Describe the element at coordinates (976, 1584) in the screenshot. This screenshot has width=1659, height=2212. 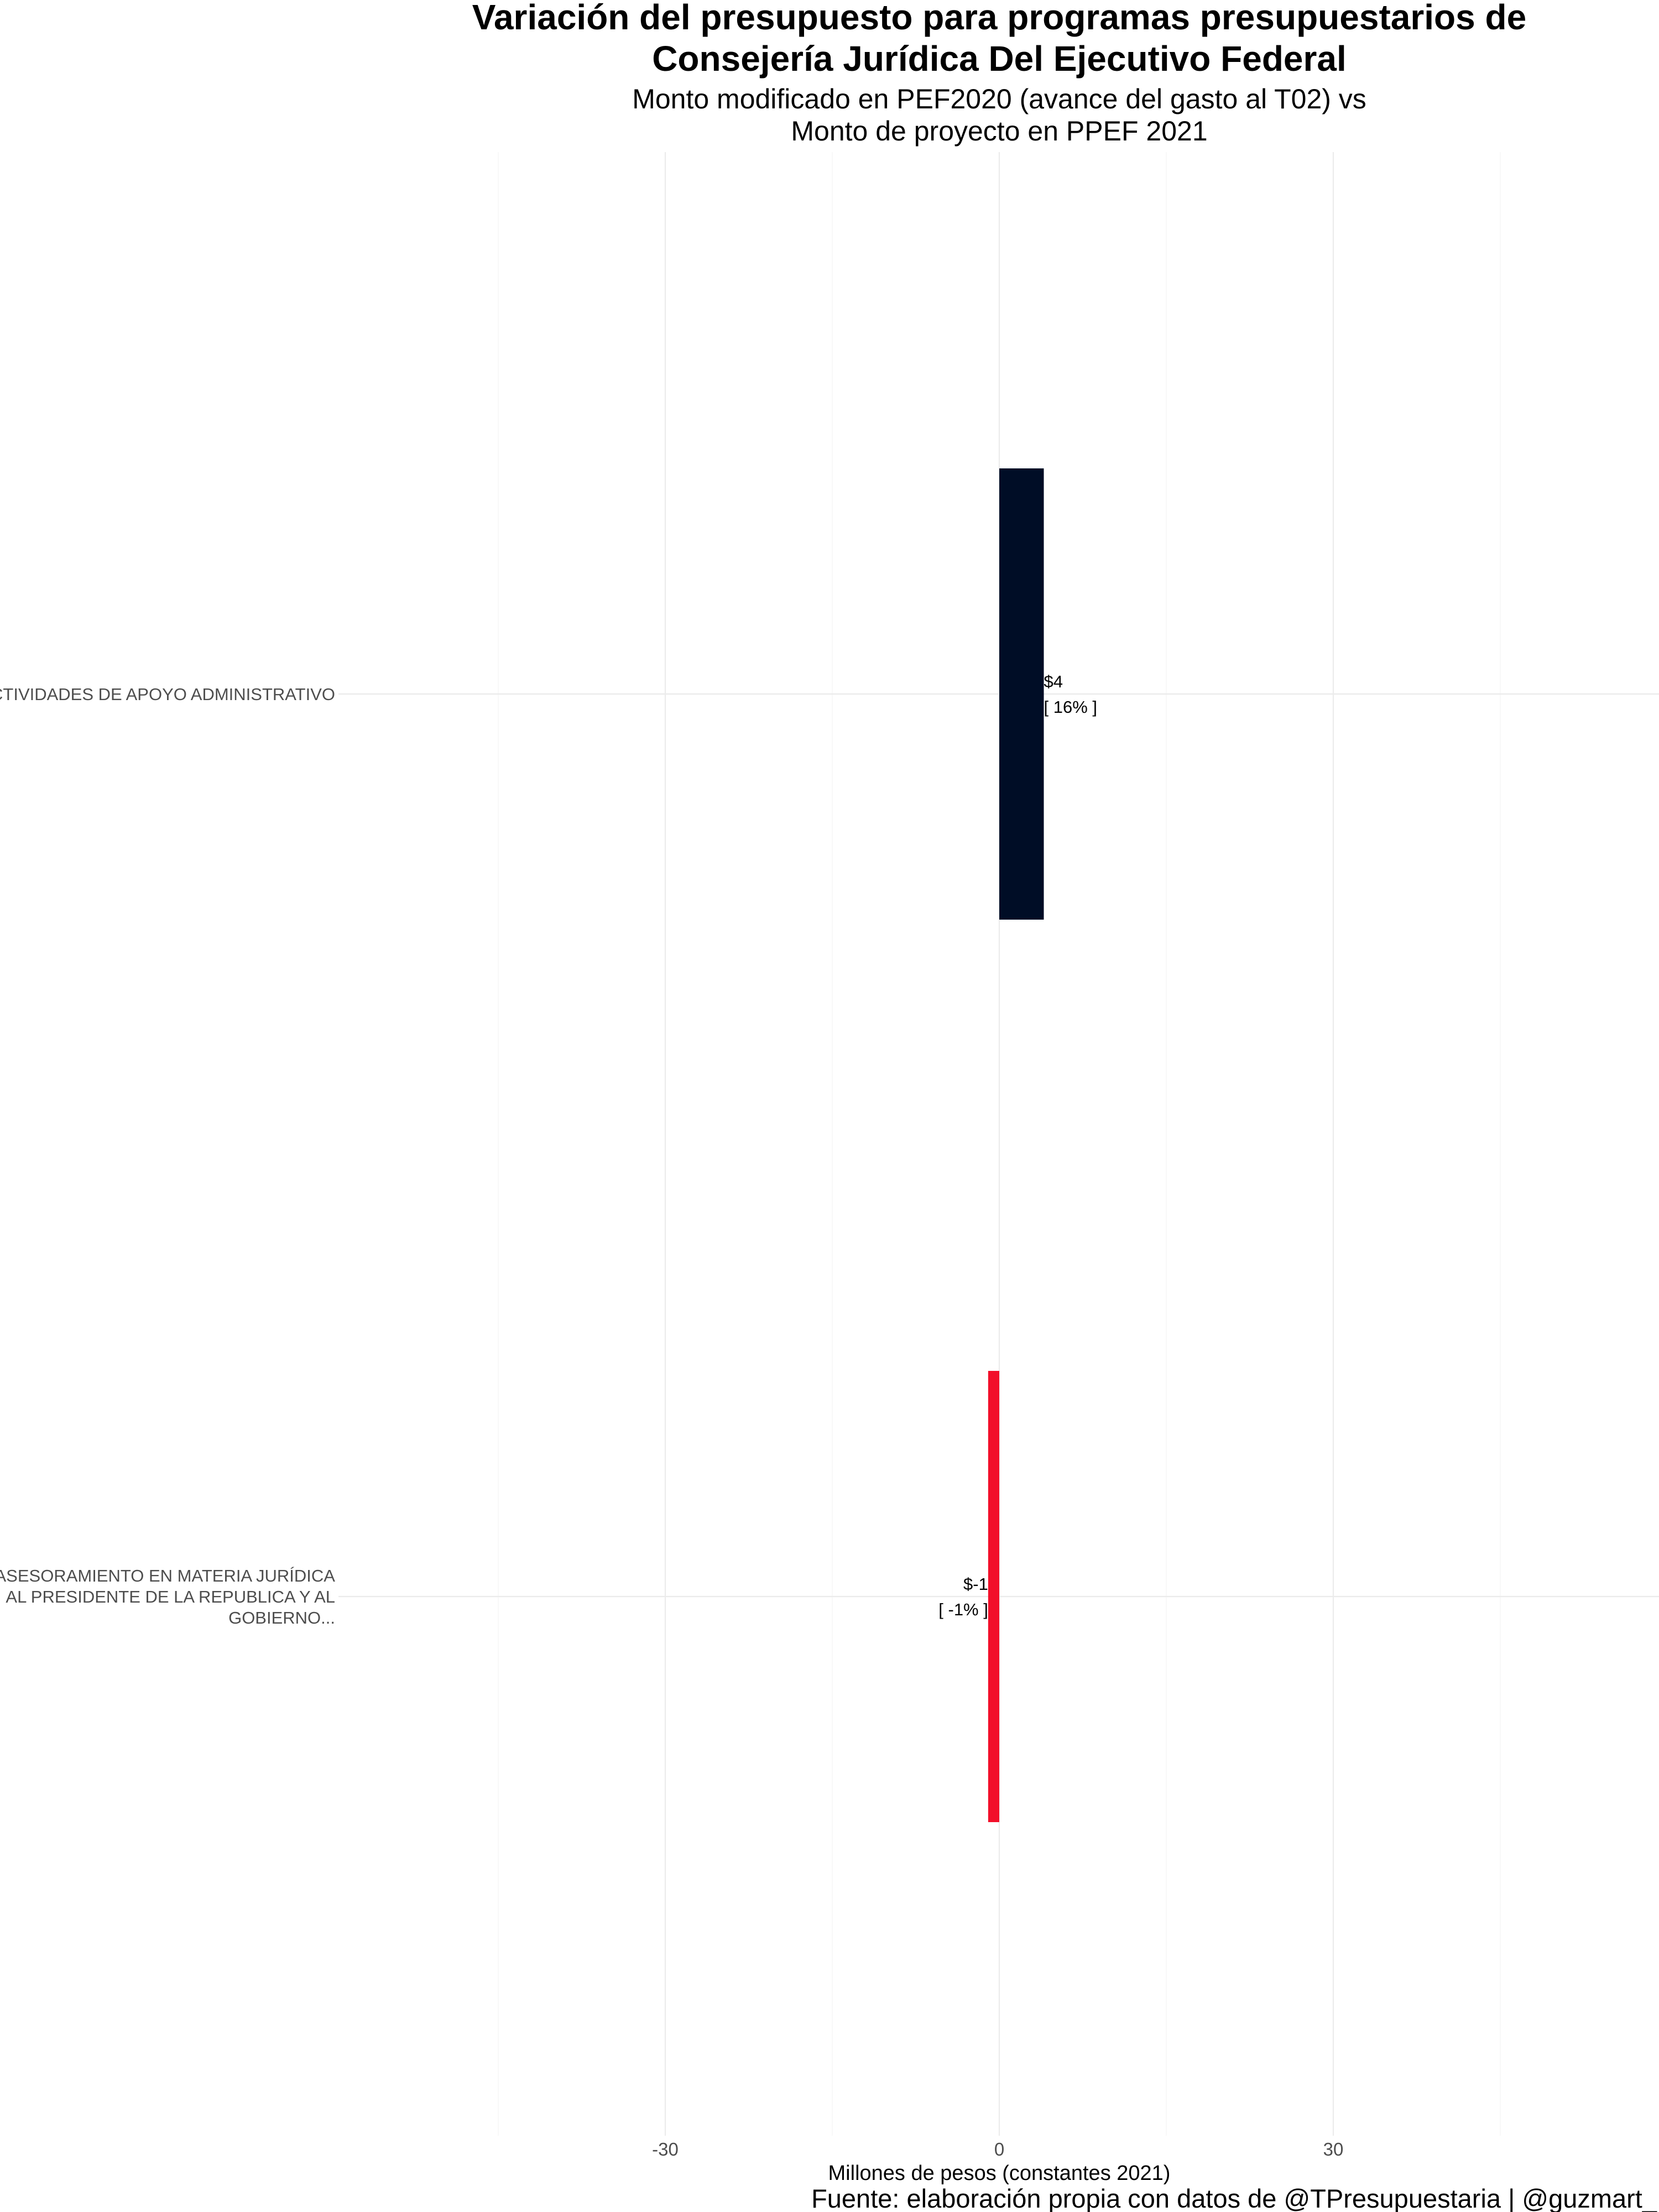
I see `data-label-value: $-1` at that location.